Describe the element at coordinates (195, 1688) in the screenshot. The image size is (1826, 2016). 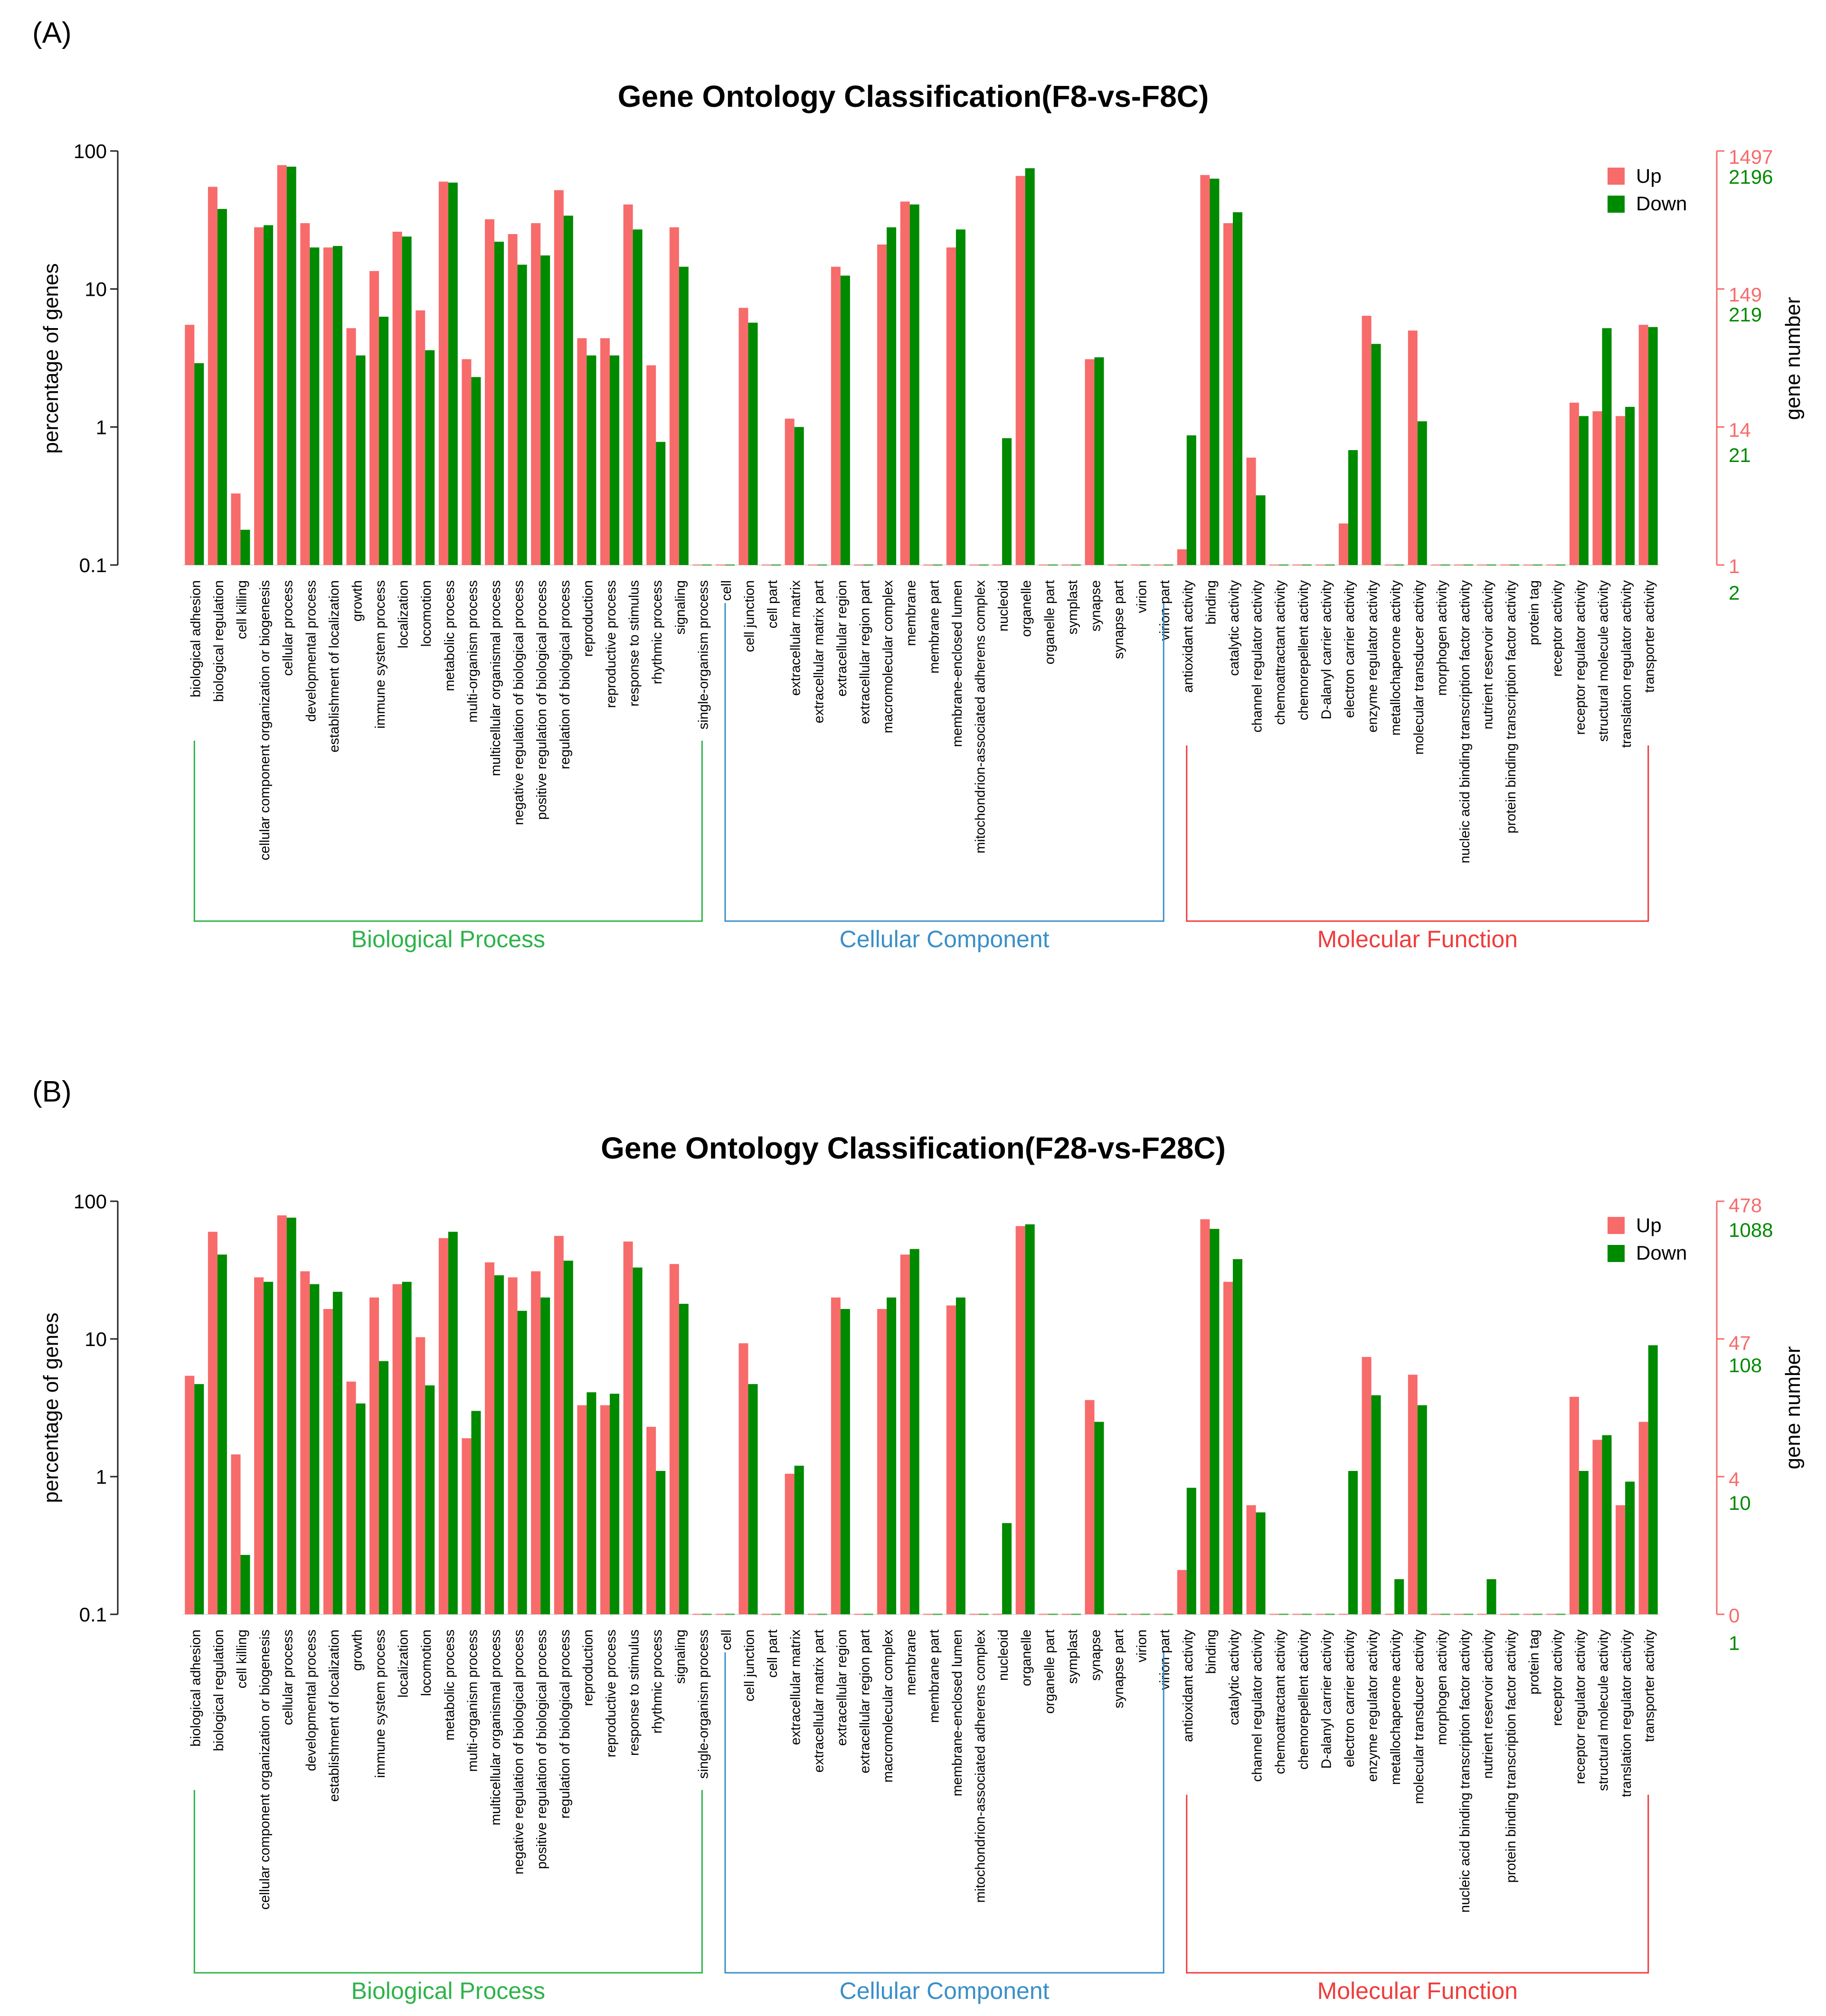
I see `category-label-0: biological adhesion` at that location.